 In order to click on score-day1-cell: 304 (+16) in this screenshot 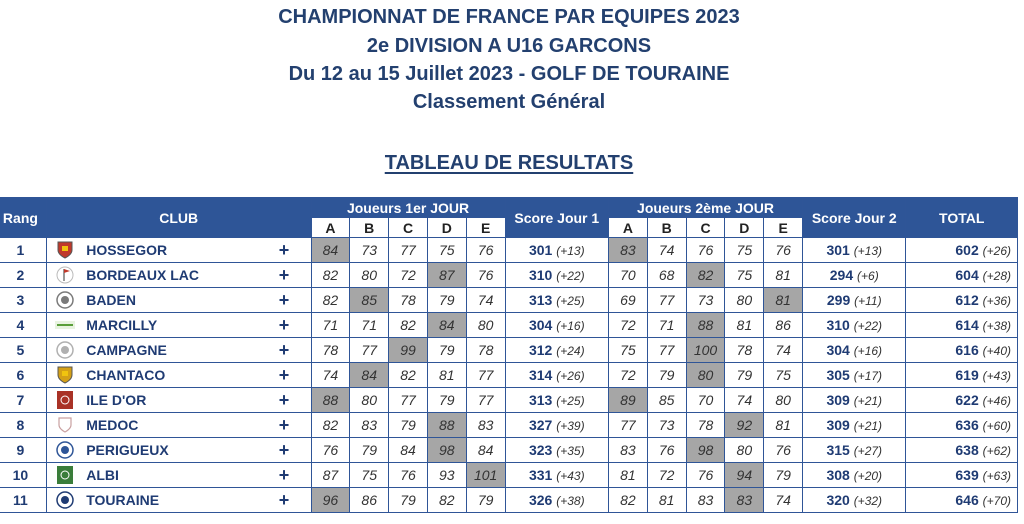, I will do `click(556, 325)`.